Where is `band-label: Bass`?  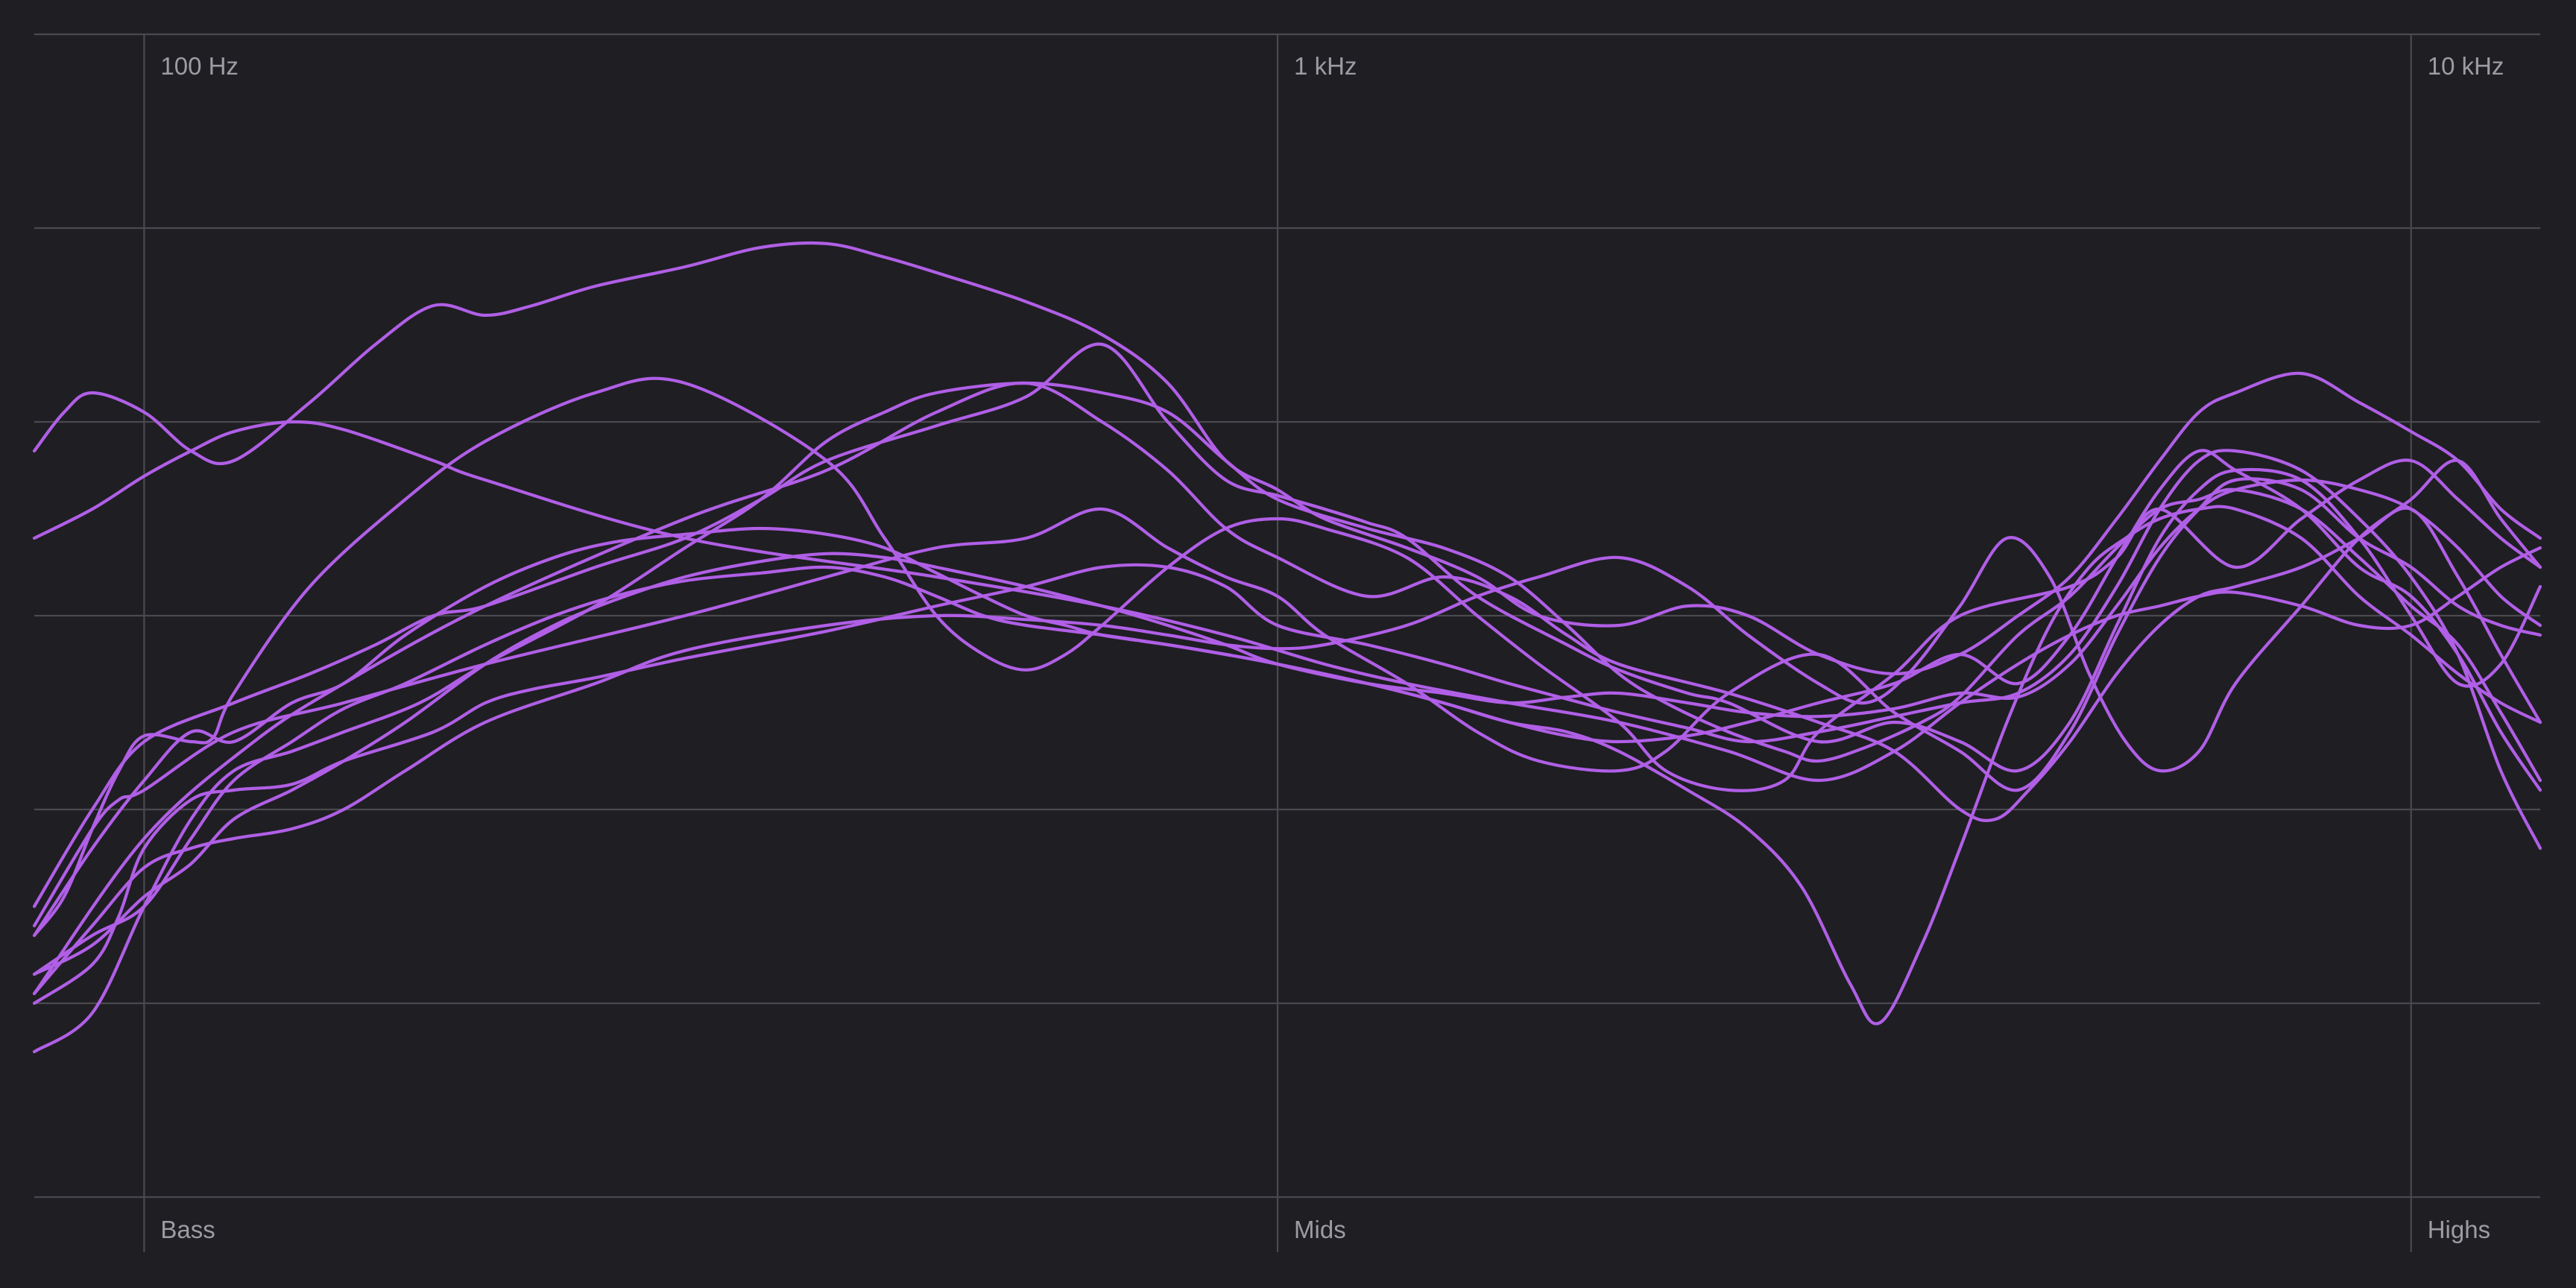
band-label: Bass is located at coordinates (187, 1229).